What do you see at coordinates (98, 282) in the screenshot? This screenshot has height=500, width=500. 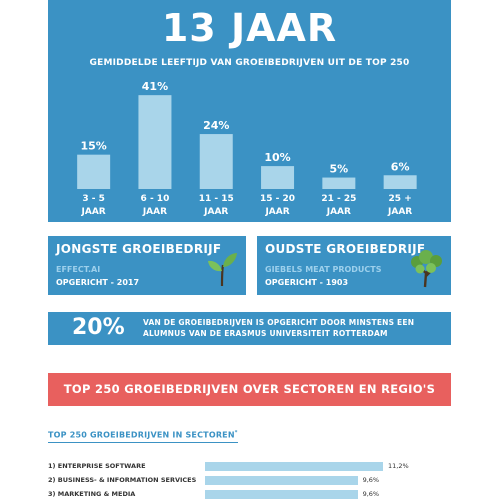 I see `youngest-founded: OPGERICHT - 2017` at bounding box center [98, 282].